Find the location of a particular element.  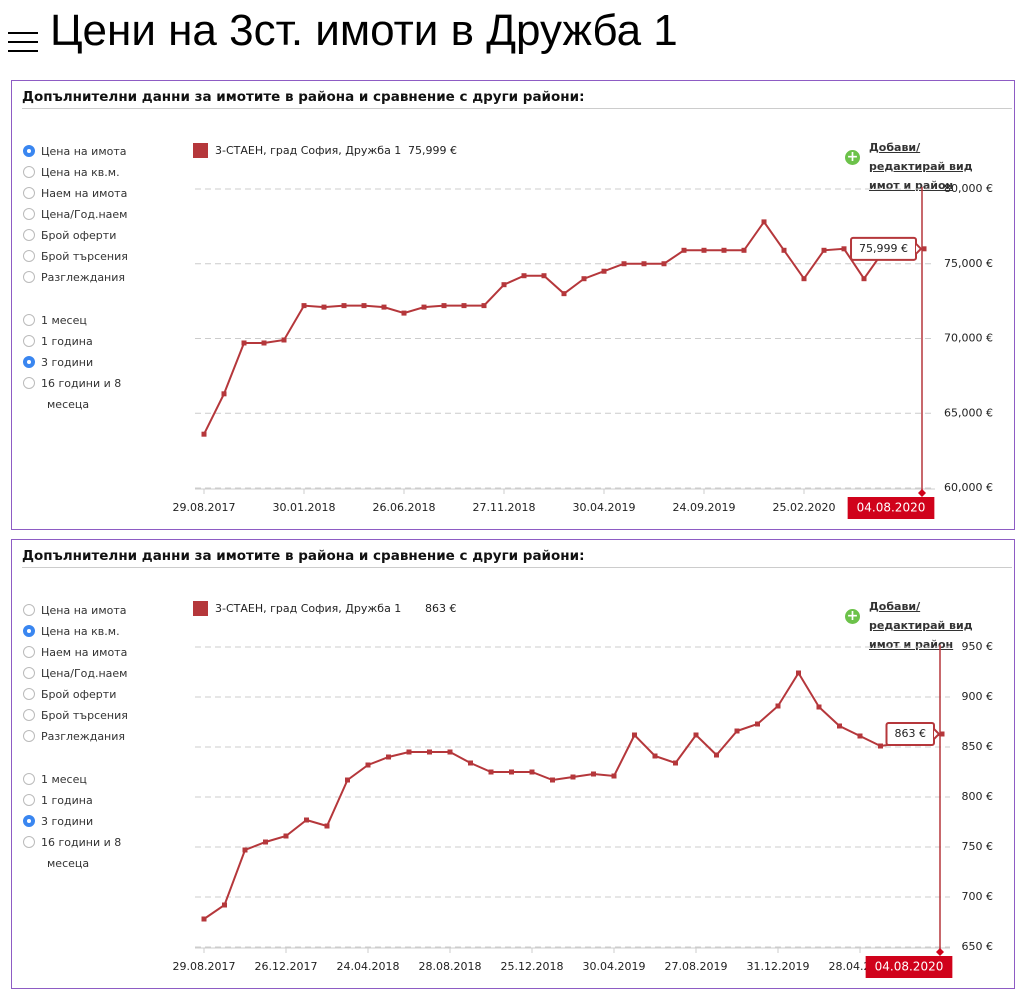

x-tick-label: 26.06.2018 is located at coordinates (404, 507).